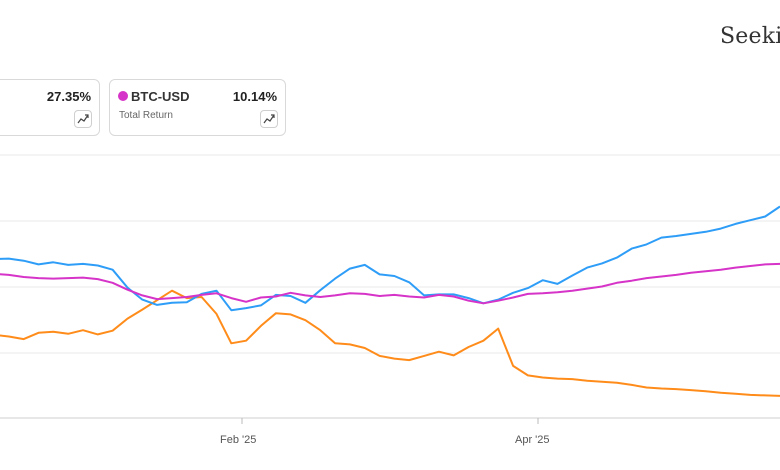 The image size is (780, 470). What do you see at coordinates (123, 96) in the screenshot?
I see `series-color-dot` at bounding box center [123, 96].